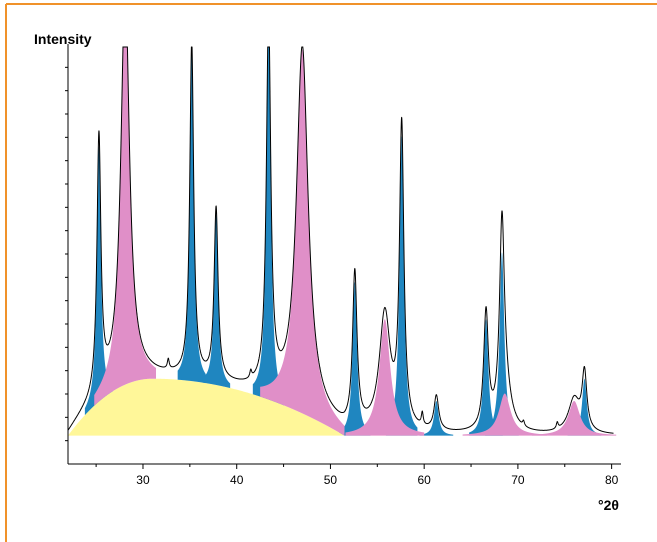 This screenshot has height=542, width=657. Describe the element at coordinates (331, 480) in the screenshot. I see `x-tick-label: 50` at that location.